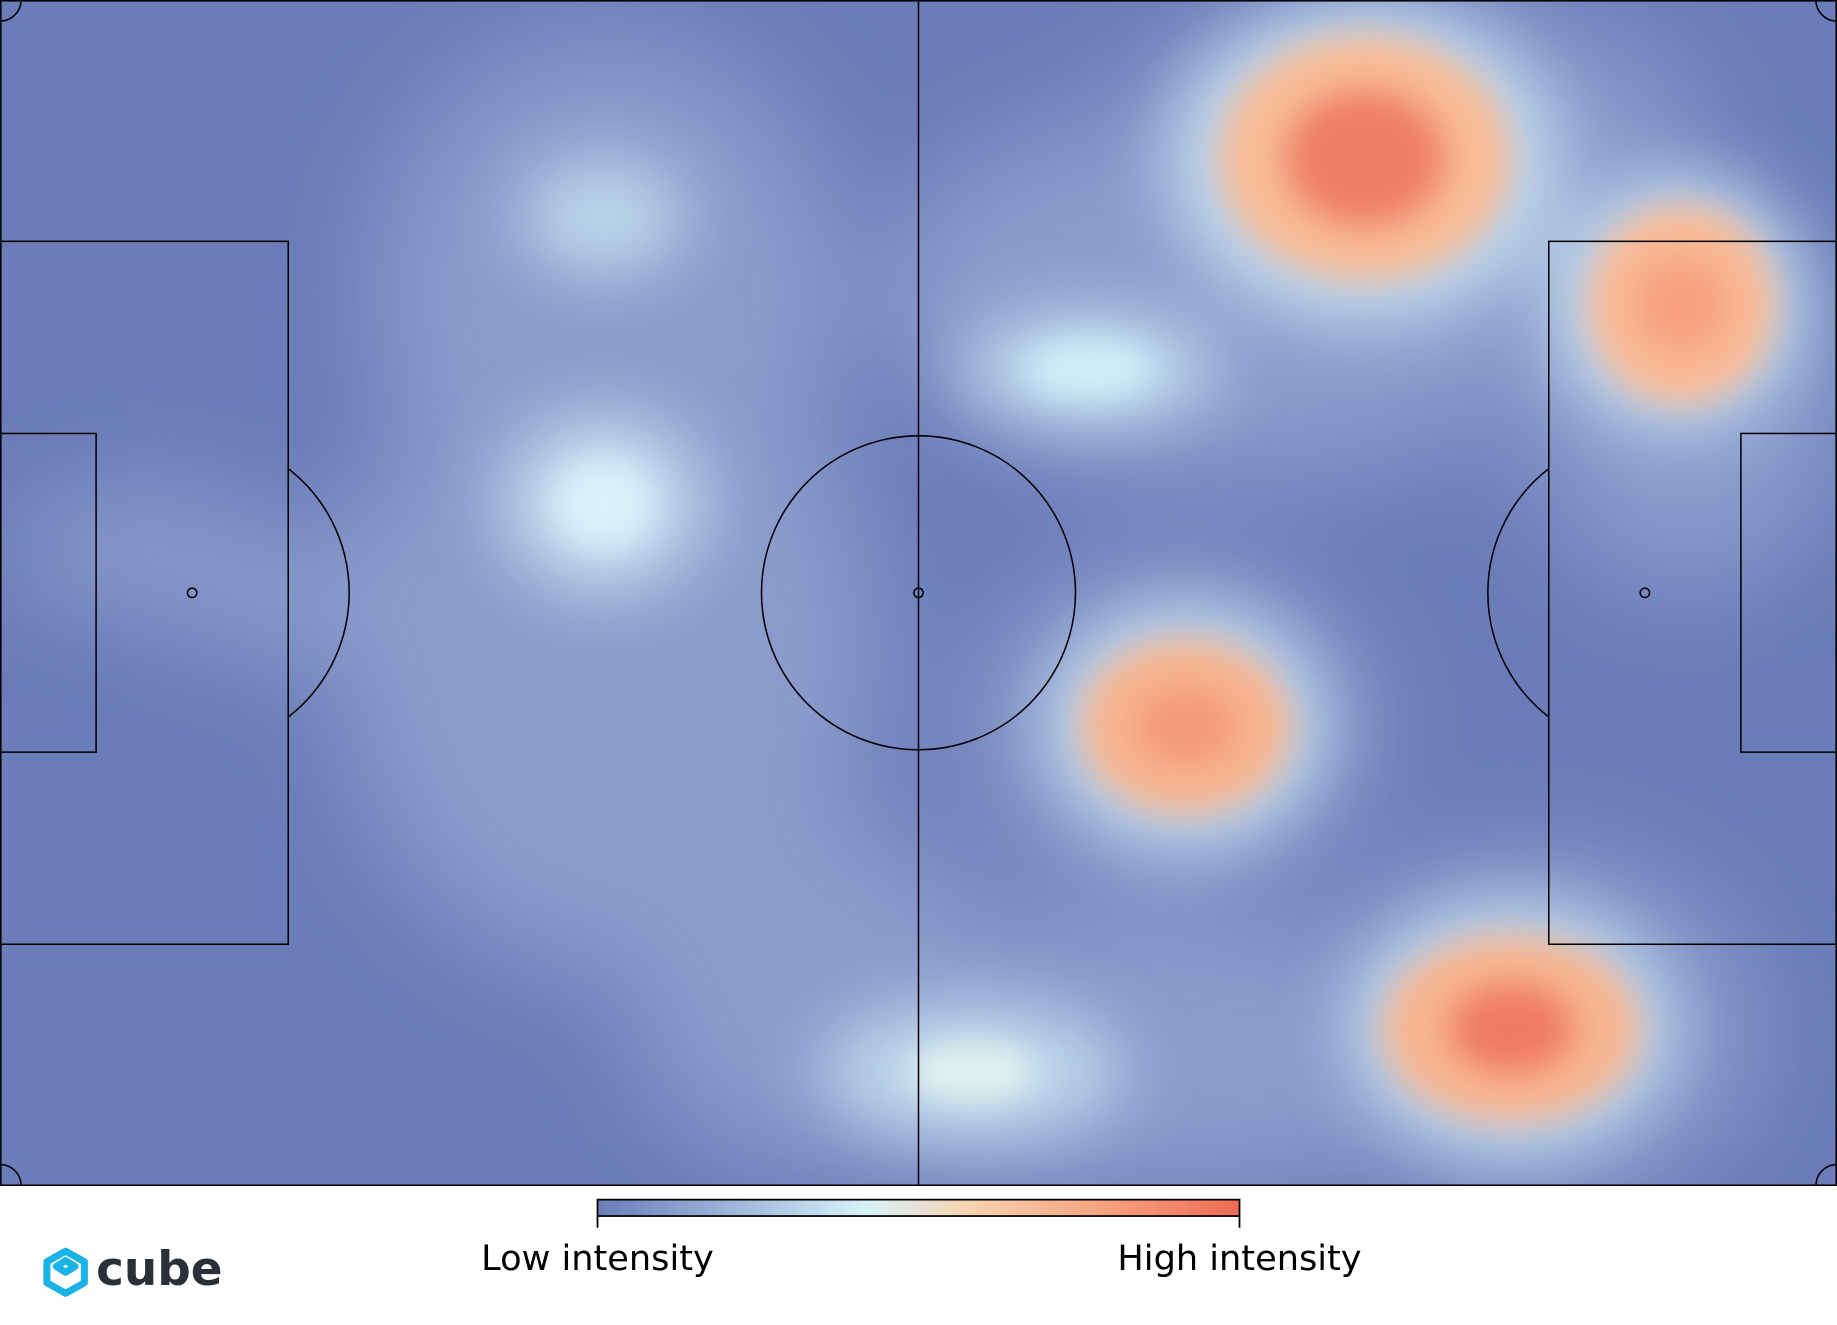 This screenshot has height=1325, width=1837. I want to click on logo: cube, so click(133, 1270).